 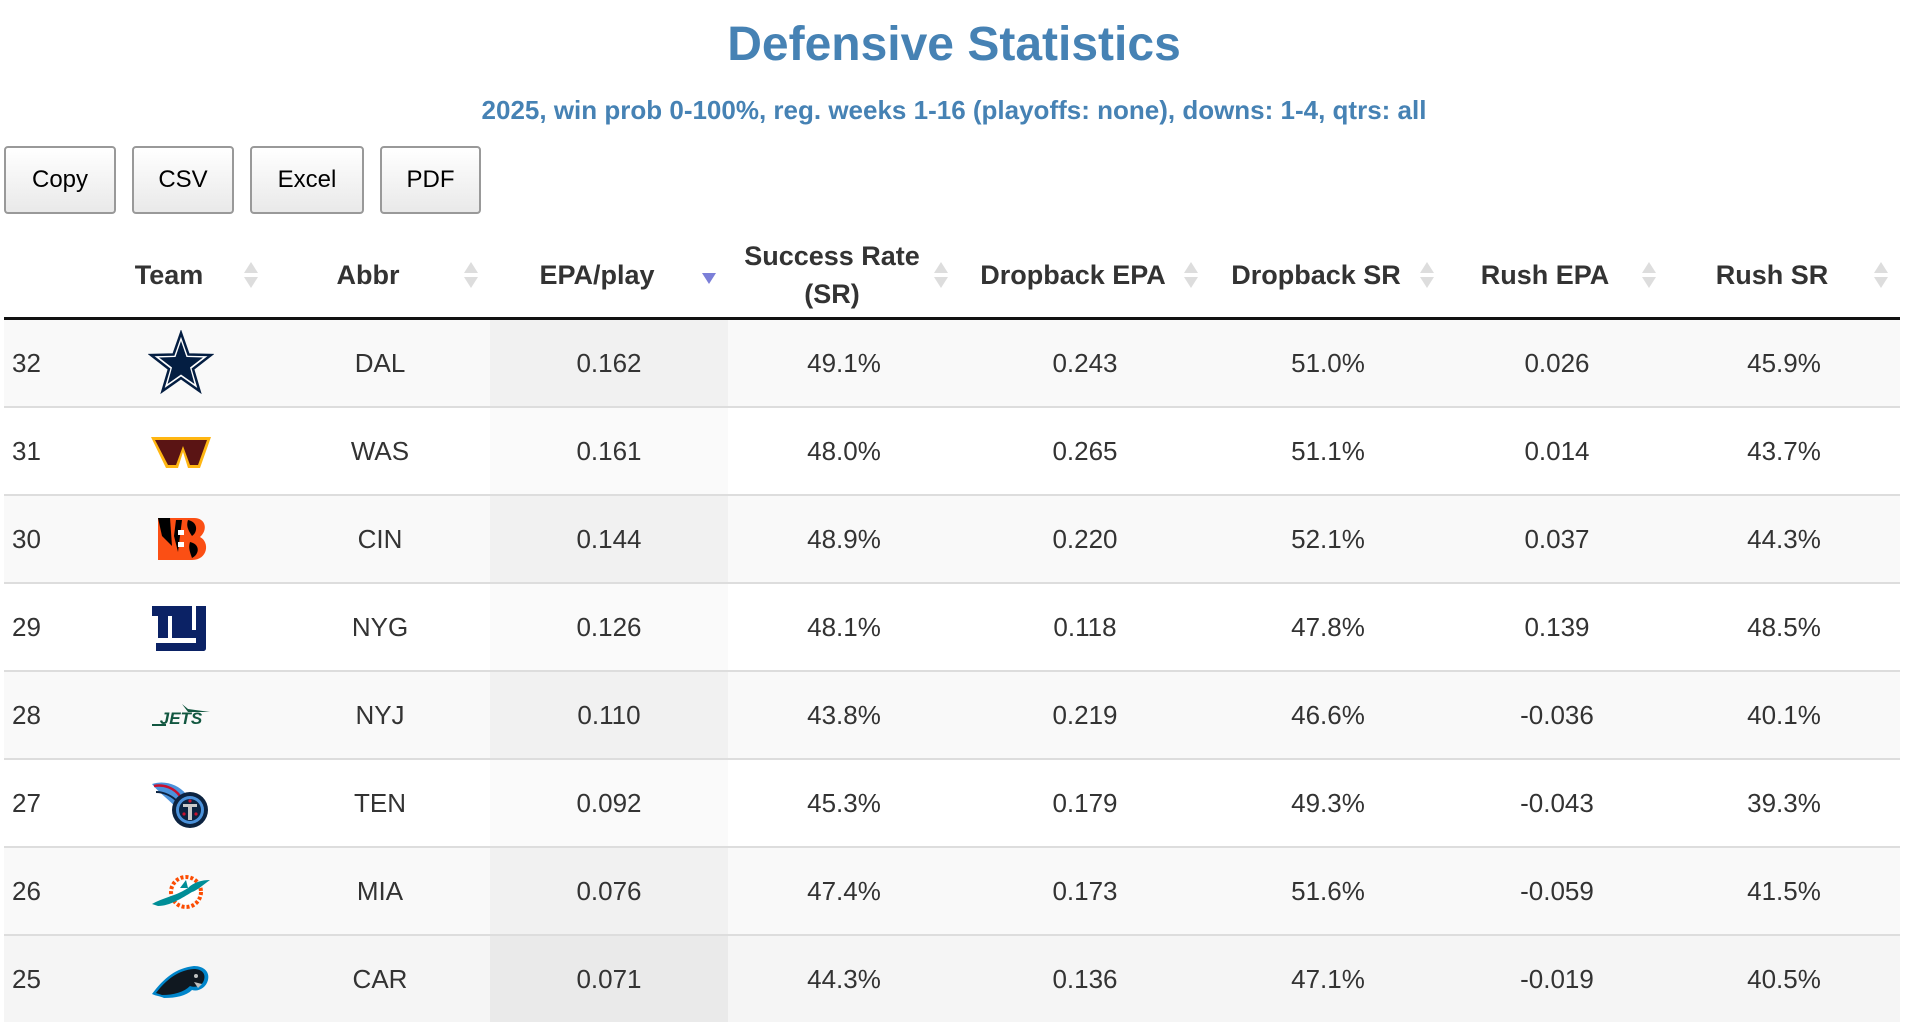 I want to click on svg-text: JETS, so click(x=181, y=718).